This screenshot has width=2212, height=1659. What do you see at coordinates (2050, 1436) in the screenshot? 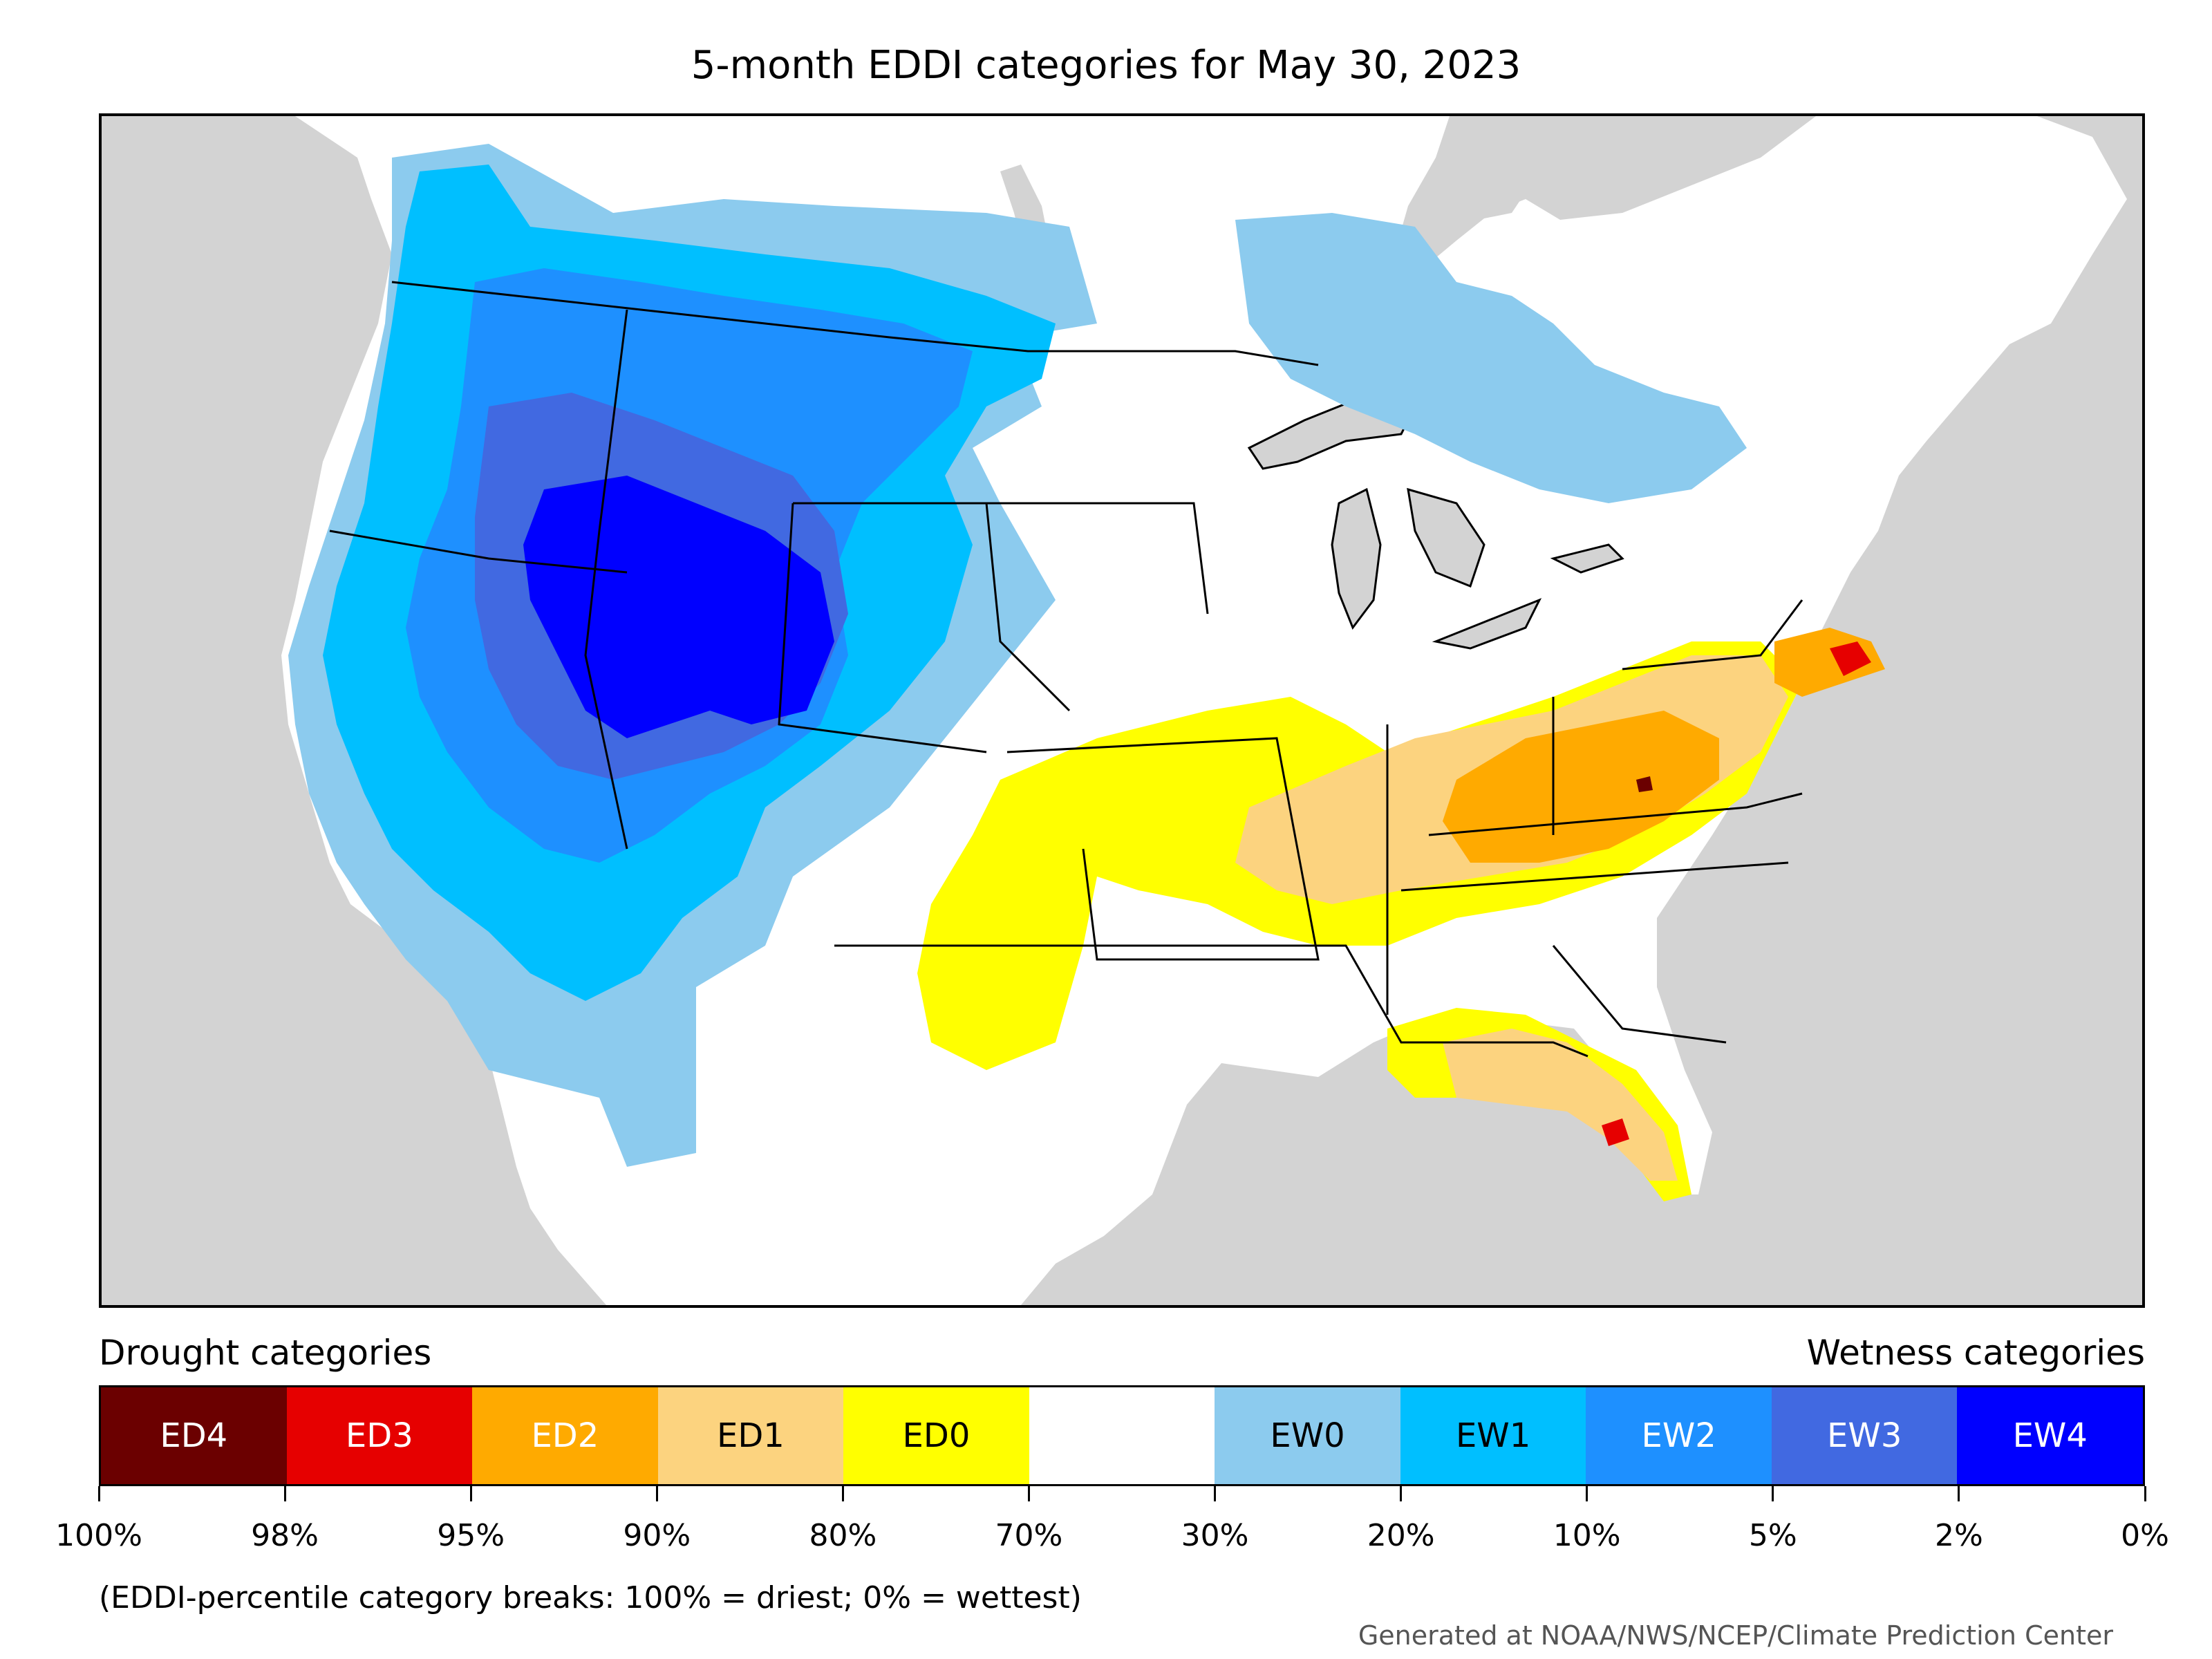
I see `colorbar-swatch: EW4` at bounding box center [2050, 1436].